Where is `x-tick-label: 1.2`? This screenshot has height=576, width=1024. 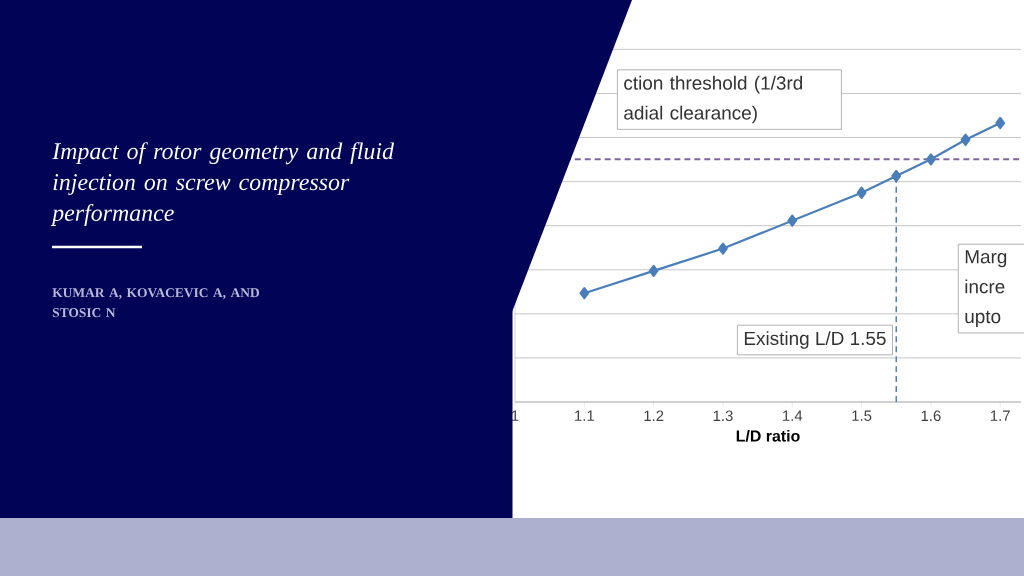
x-tick-label: 1.2 is located at coordinates (654, 415).